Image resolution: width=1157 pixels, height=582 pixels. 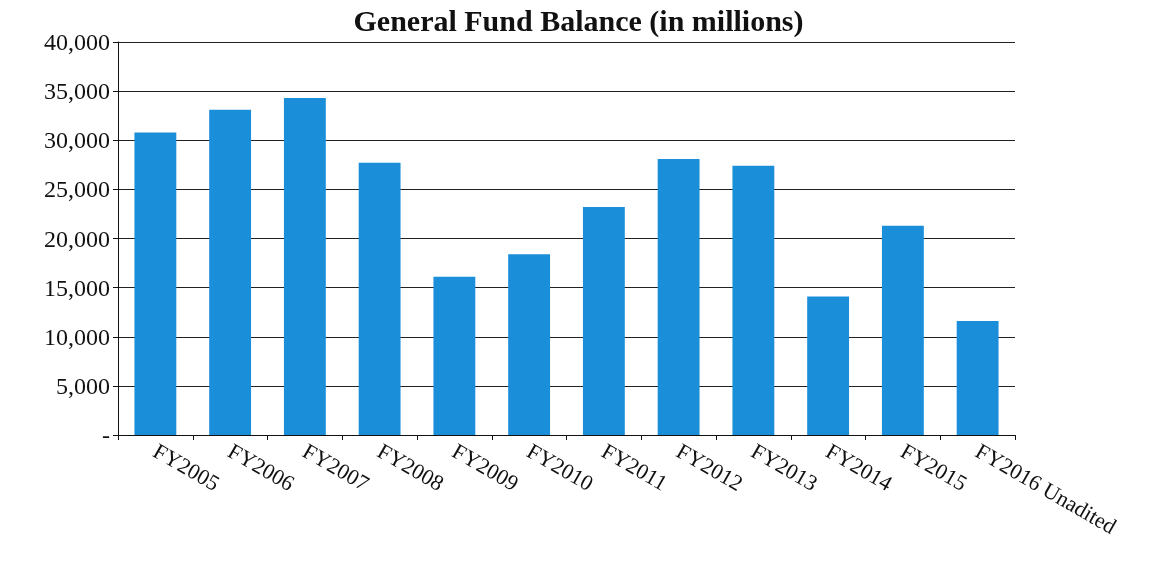 What do you see at coordinates (77, 238) in the screenshot?
I see `y-tick-label: 20,000` at bounding box center [77, 238].